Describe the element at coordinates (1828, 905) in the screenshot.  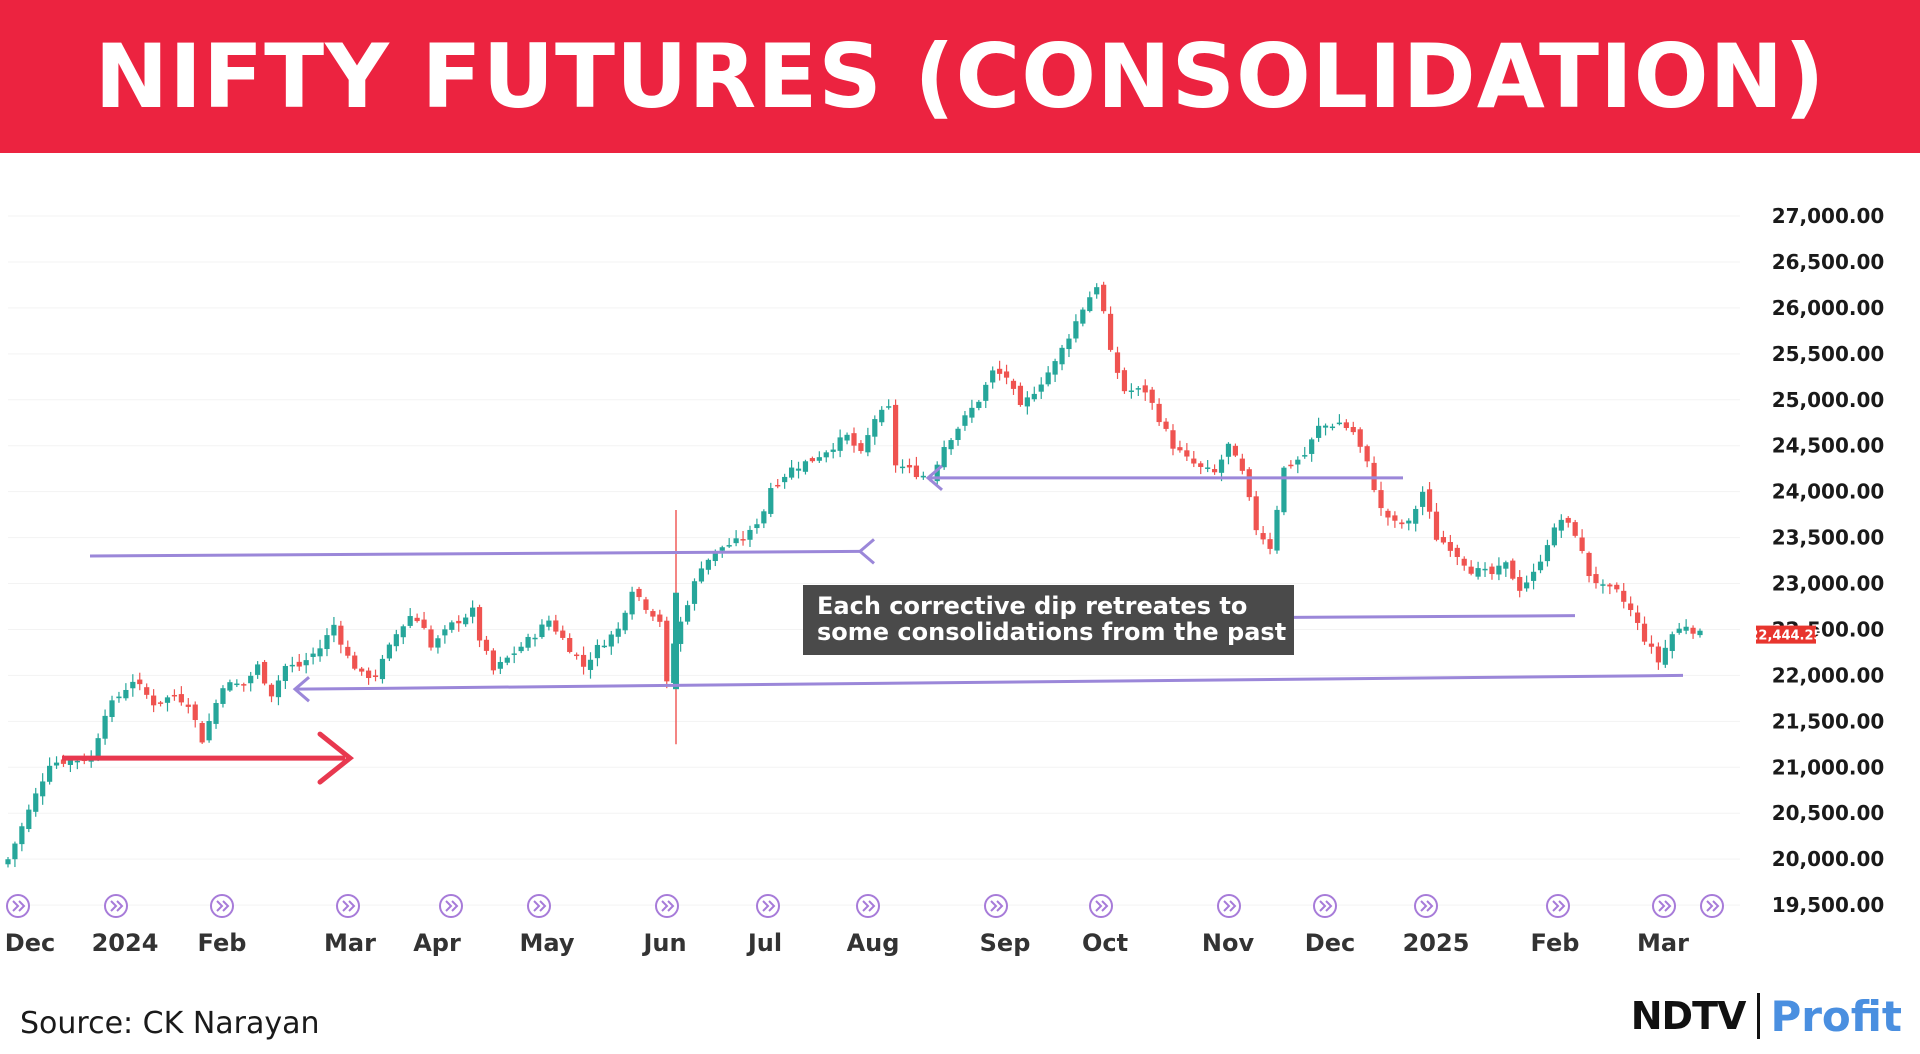
I see `y-tick-label: 19,500.00` at that location.